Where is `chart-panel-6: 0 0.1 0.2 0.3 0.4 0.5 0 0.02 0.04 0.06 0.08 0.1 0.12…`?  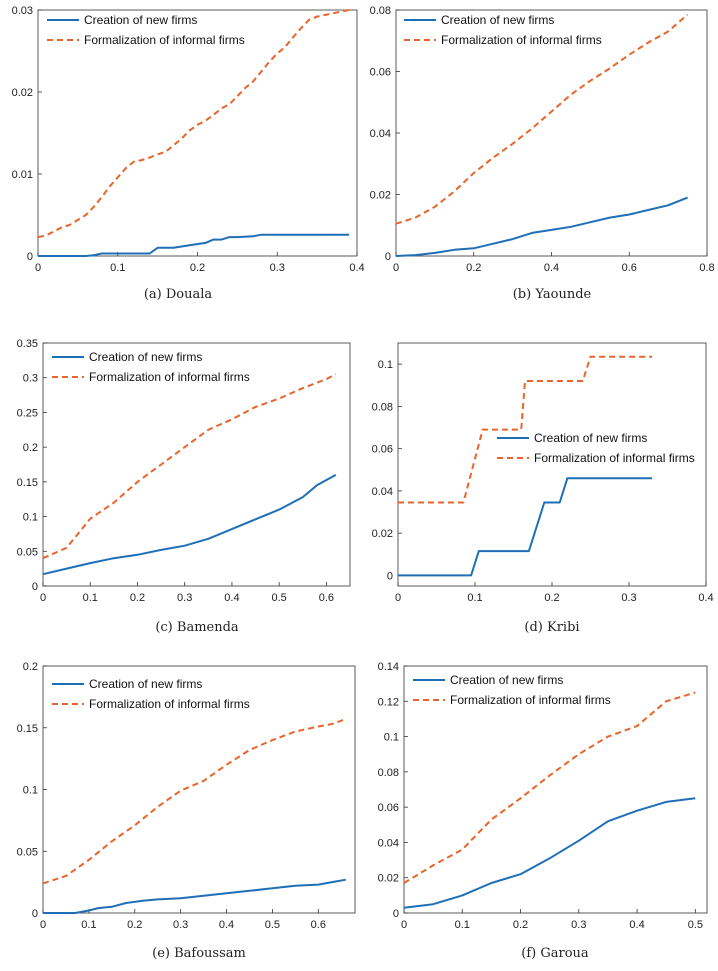
chart-panel-6: 0 0.1 0.2 0.3 0.4 0.5 0 0.02 0.04 0.06 0.08 0.1 0.12… is located at coordinates (543, 811).